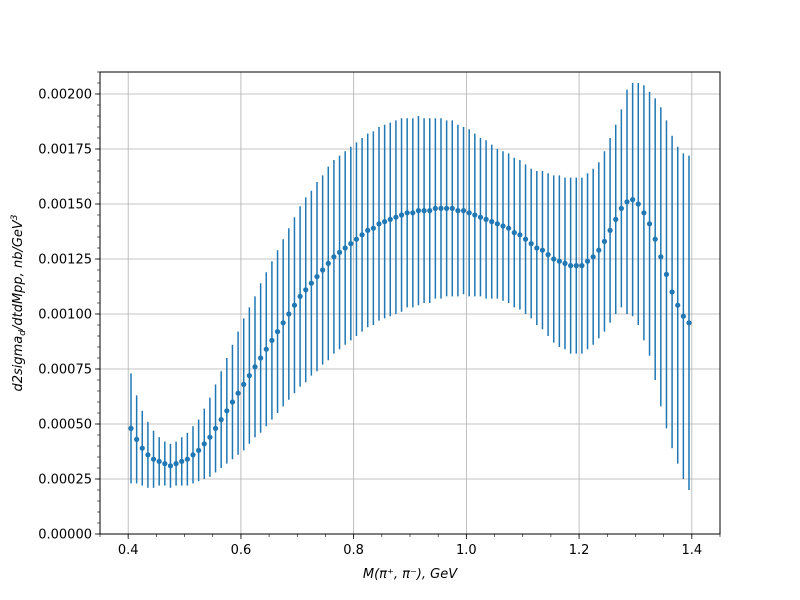  Describe the element at coordinates (579, 550) in the screenshot. I see `x-tick-label: 1.2` at that location.